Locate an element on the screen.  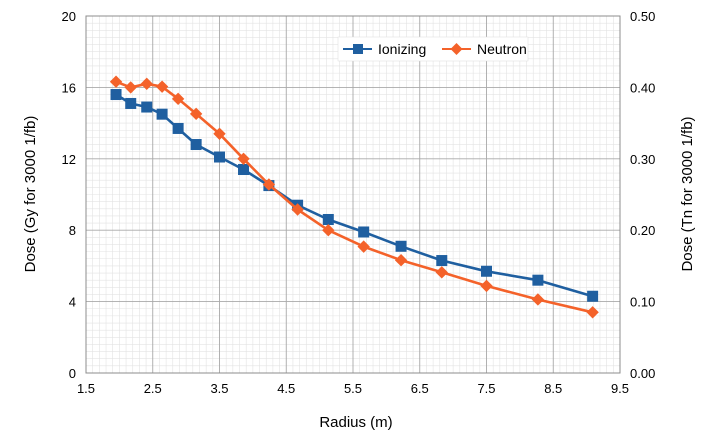
left-tick-label: 12 is located at coordinates (69, 159).